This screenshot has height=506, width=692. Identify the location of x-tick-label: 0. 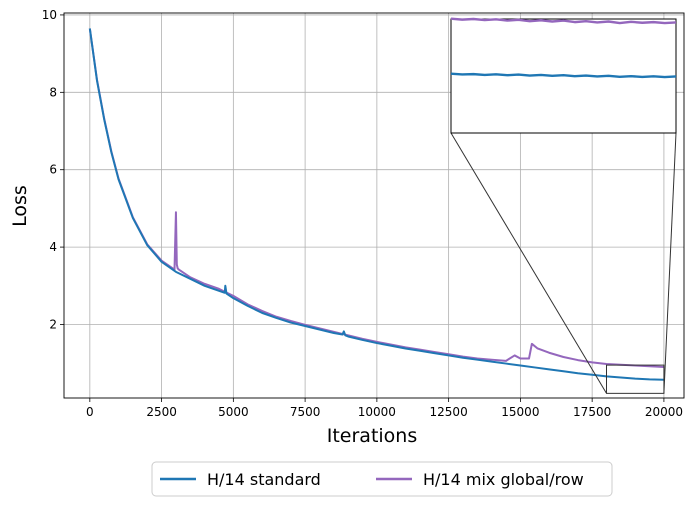
(90, 412).